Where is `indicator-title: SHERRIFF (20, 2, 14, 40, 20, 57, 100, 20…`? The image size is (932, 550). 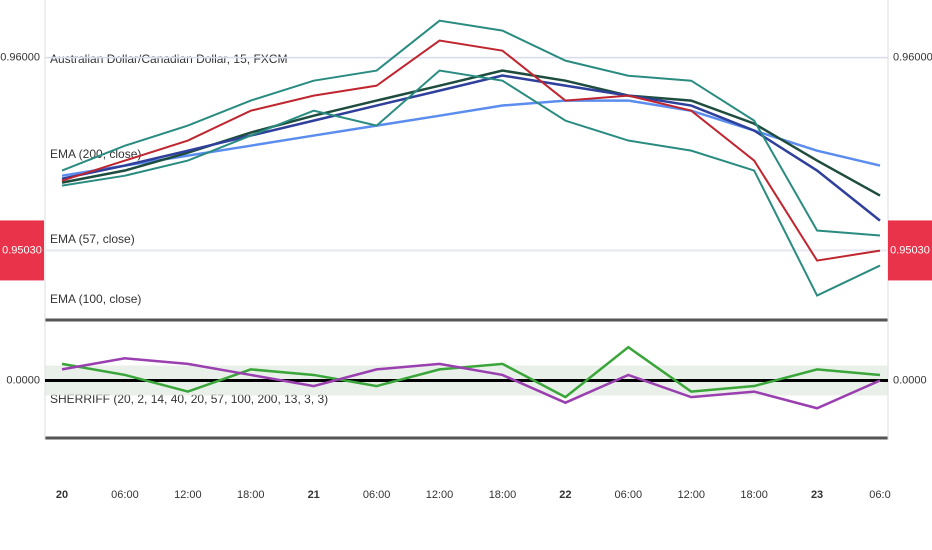 indicator-title: SHERRIFF (20, 2, 14, 40, 20, 57, 100, 20… is located at coordinates (189, 399).